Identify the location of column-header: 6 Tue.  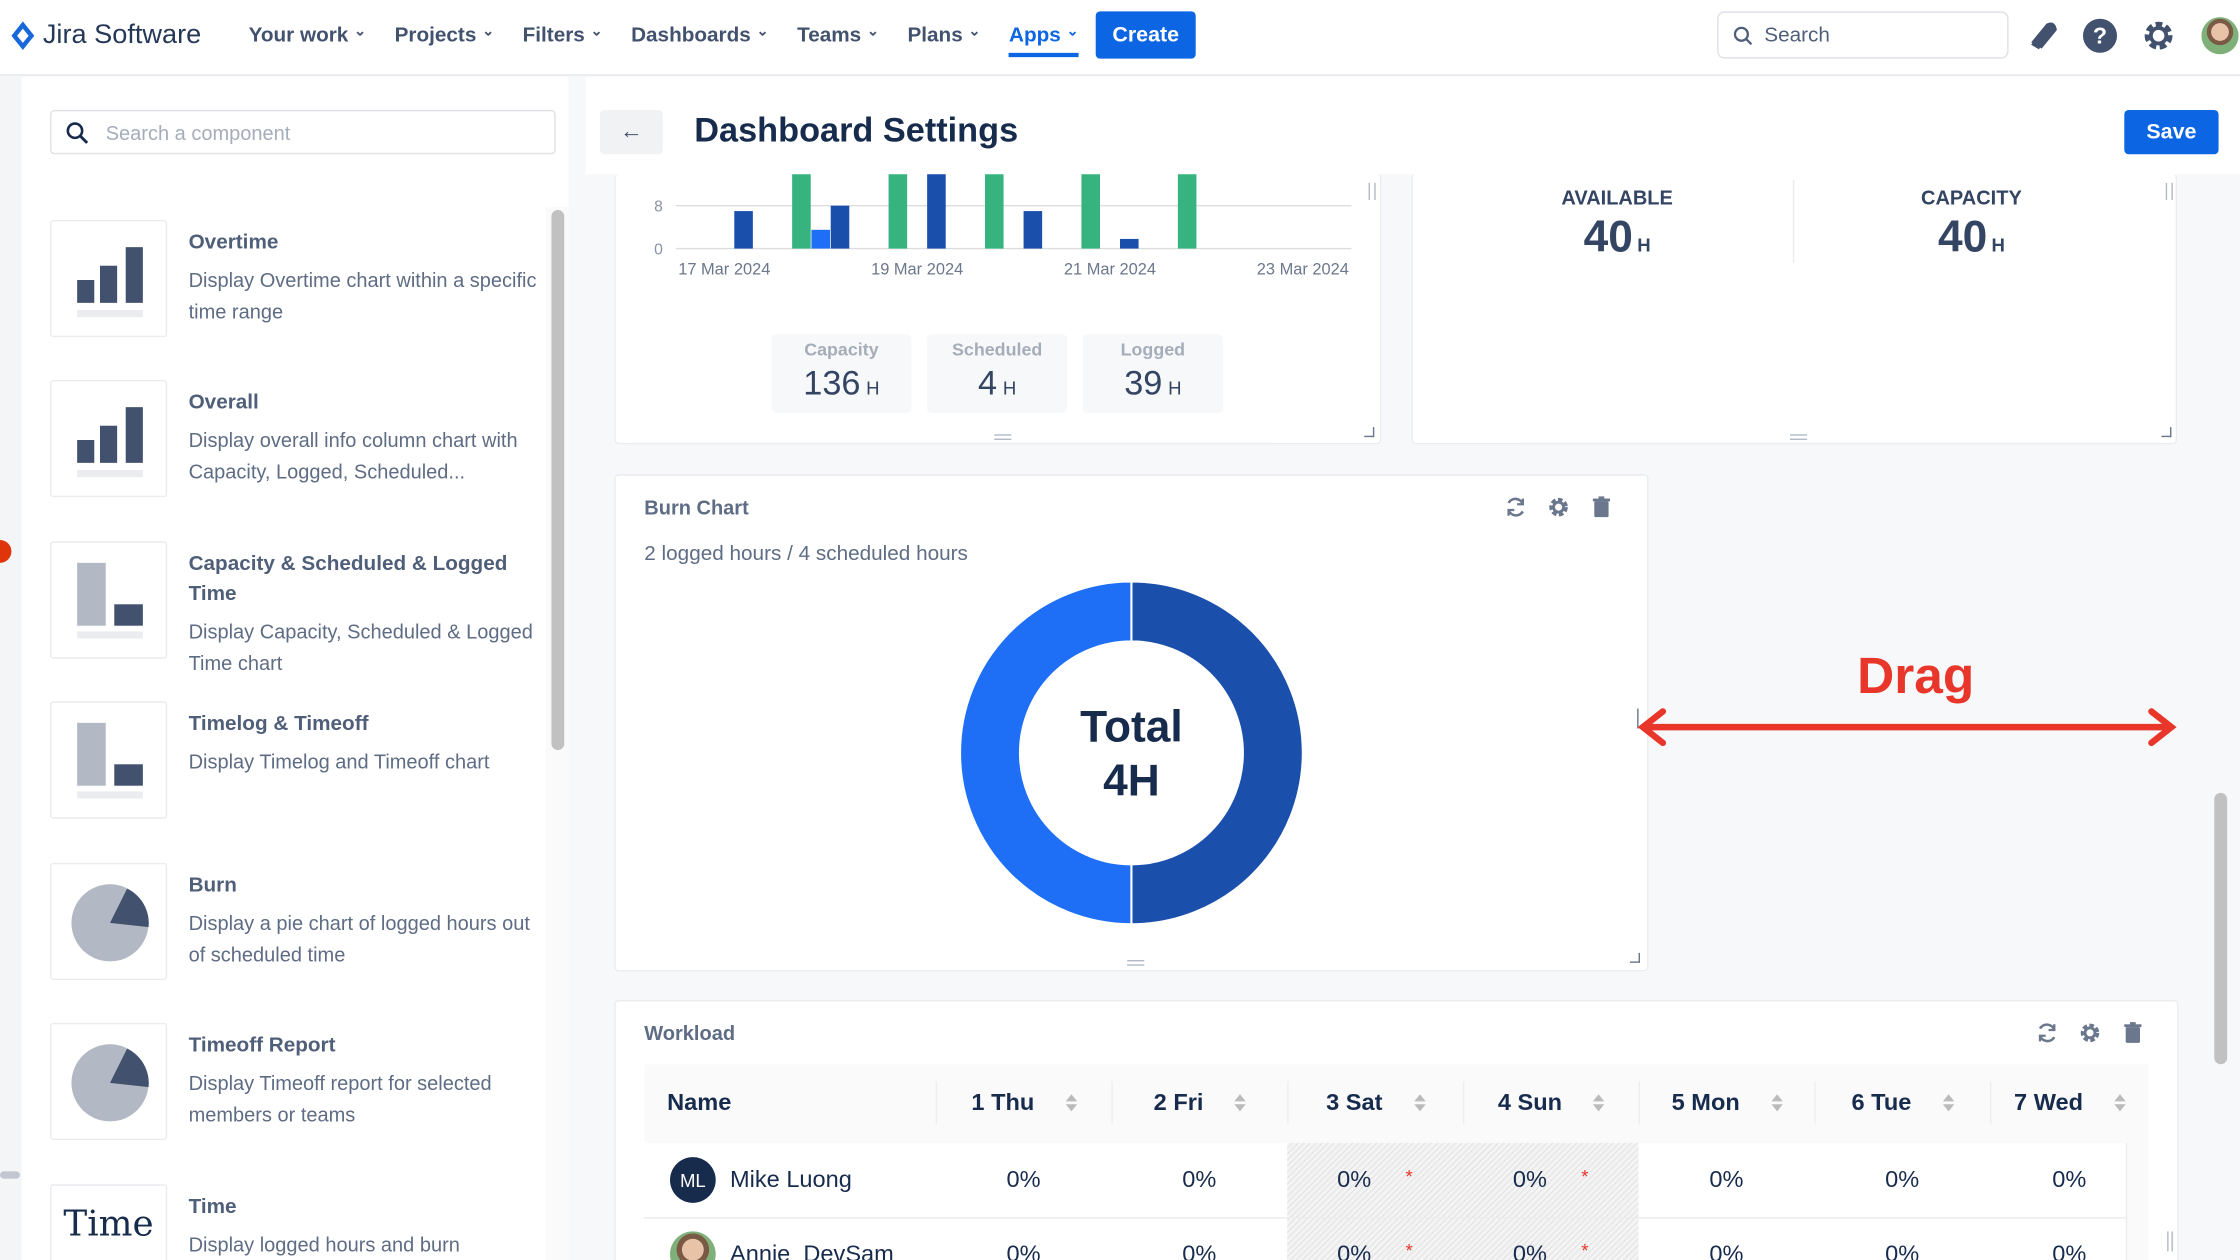
(1902, 1103).